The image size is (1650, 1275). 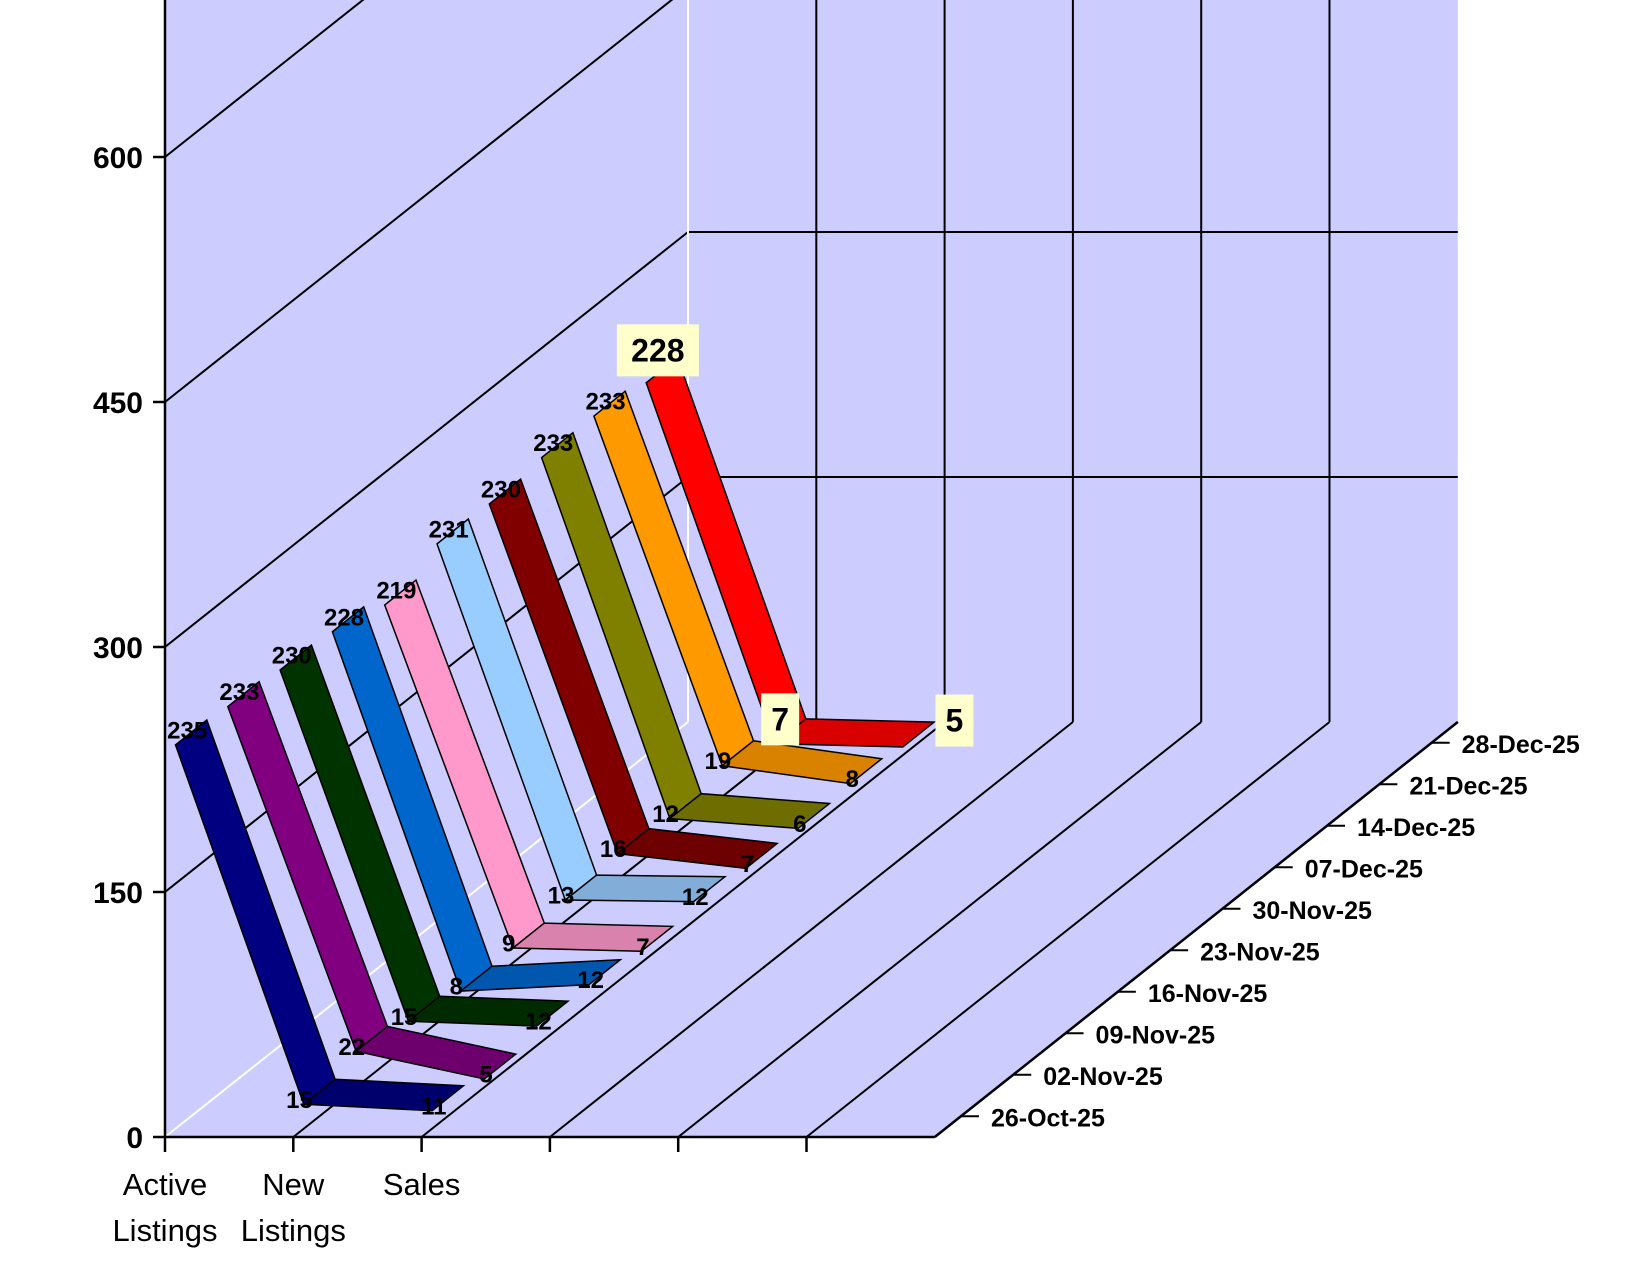 What do you see at coordinates (118, 893) in the screenshot?
I see `y-tick-label: 150` at bounding box center [118, 893].